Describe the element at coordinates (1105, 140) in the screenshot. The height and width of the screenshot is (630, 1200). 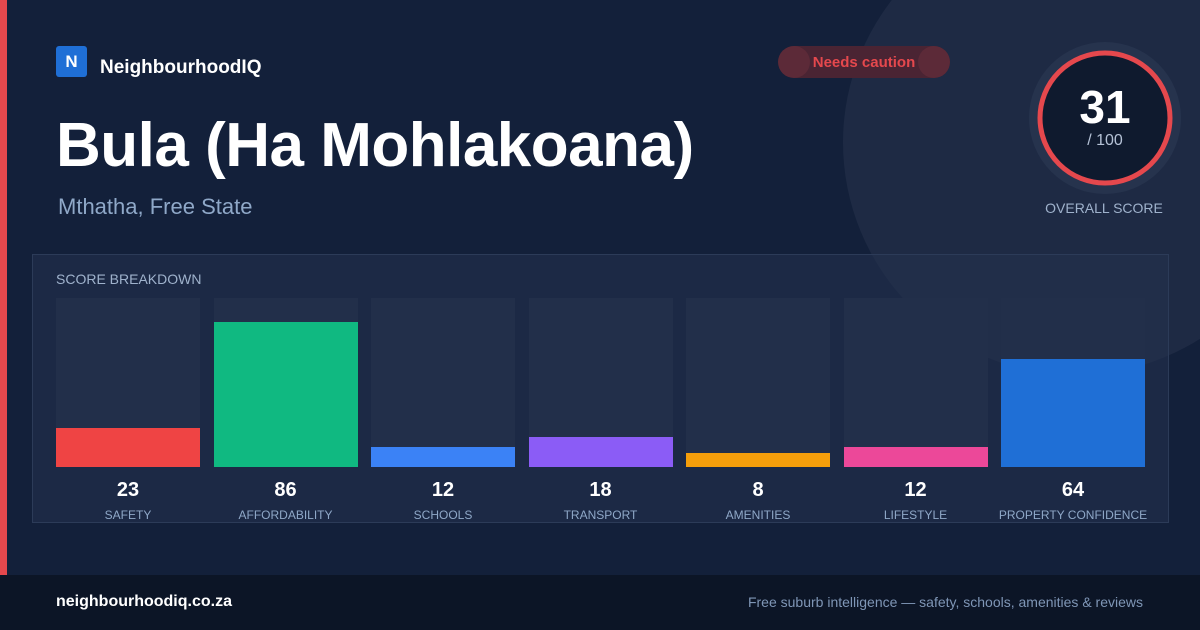
I see `overall-score-max: / 100` at that location.